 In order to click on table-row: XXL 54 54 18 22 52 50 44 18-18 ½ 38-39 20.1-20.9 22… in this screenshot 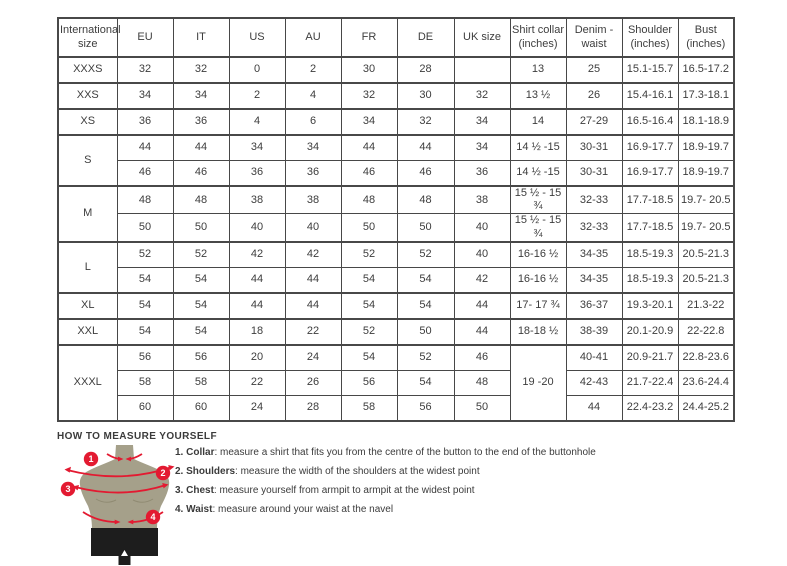, I will do `click(396, 331)`.